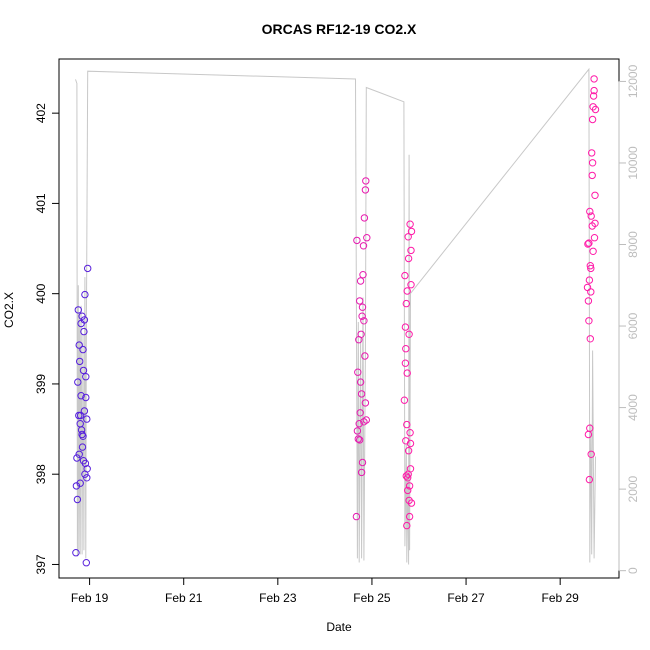 This screenshot has width=650, height=650. What do you see at coordinates (90, 598) in the screenshot?
I see `x-tick-label-0: Feb 19` at bounding box center [90, 598].